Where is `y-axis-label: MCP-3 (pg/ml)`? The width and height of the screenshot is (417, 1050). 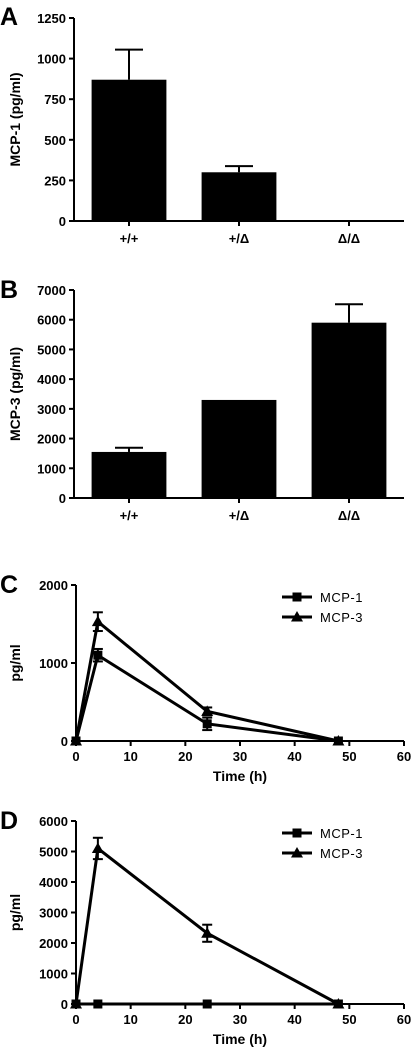 y-axis-label: MCP-3 (pg/ml) is located at coordinates (15, 394).